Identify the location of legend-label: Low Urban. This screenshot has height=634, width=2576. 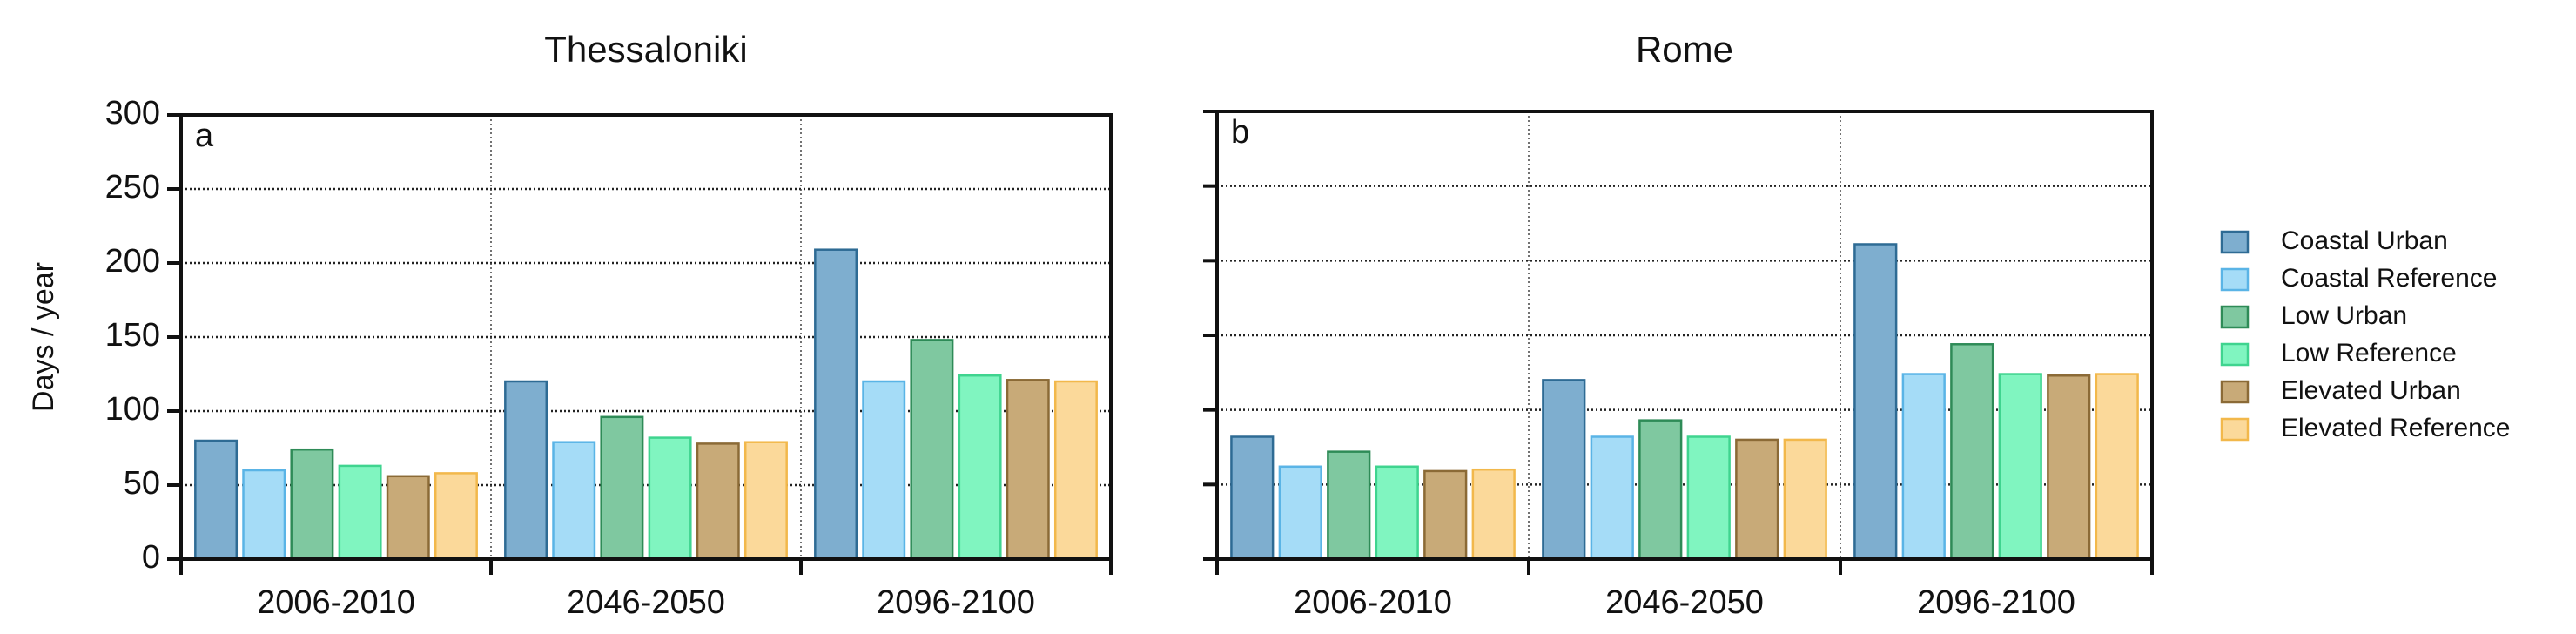
(2344, 315).